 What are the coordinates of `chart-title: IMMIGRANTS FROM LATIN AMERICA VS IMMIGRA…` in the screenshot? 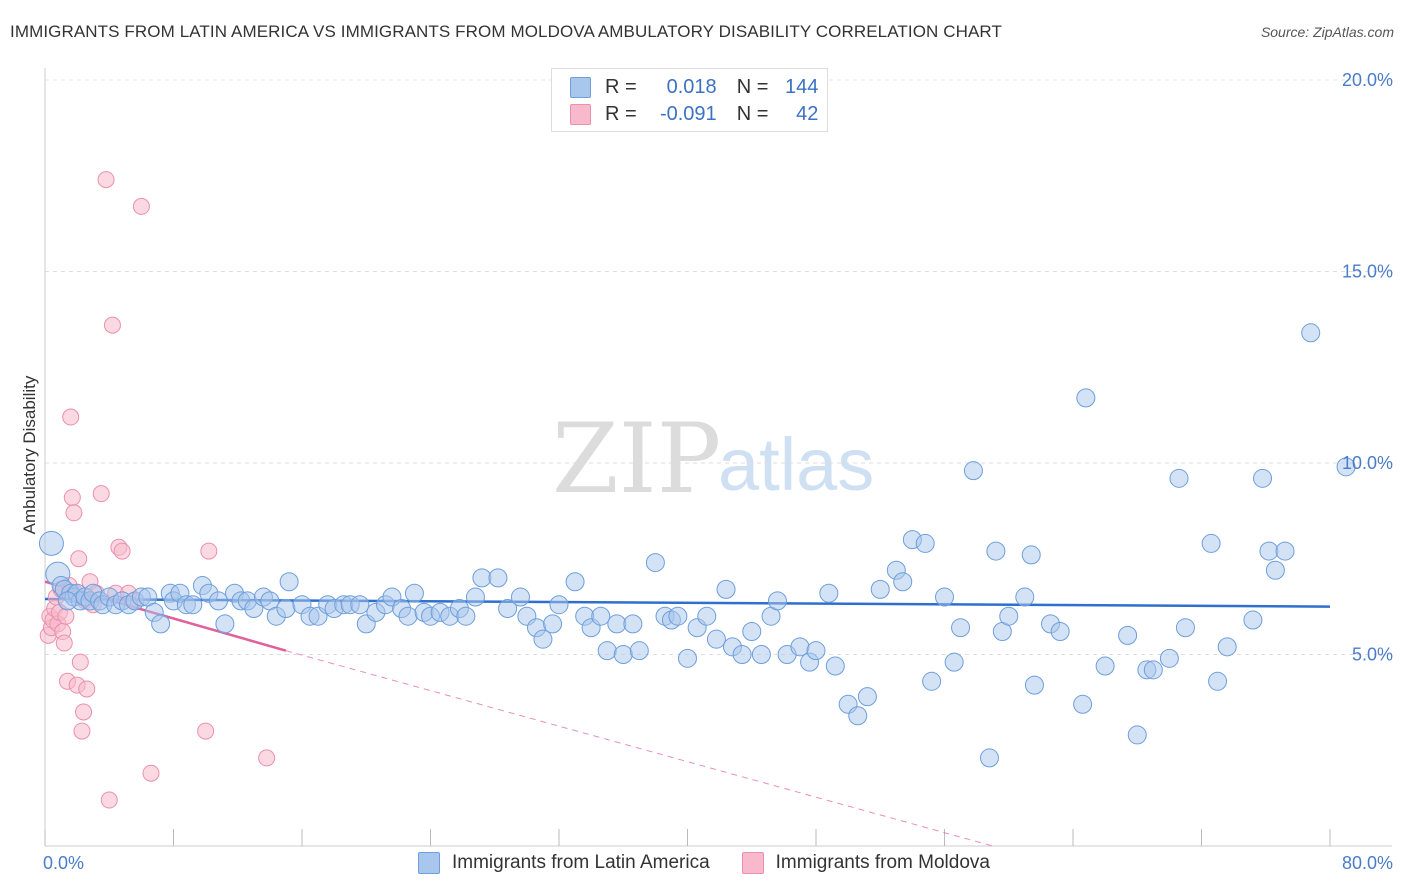 It's located at (506, 31).